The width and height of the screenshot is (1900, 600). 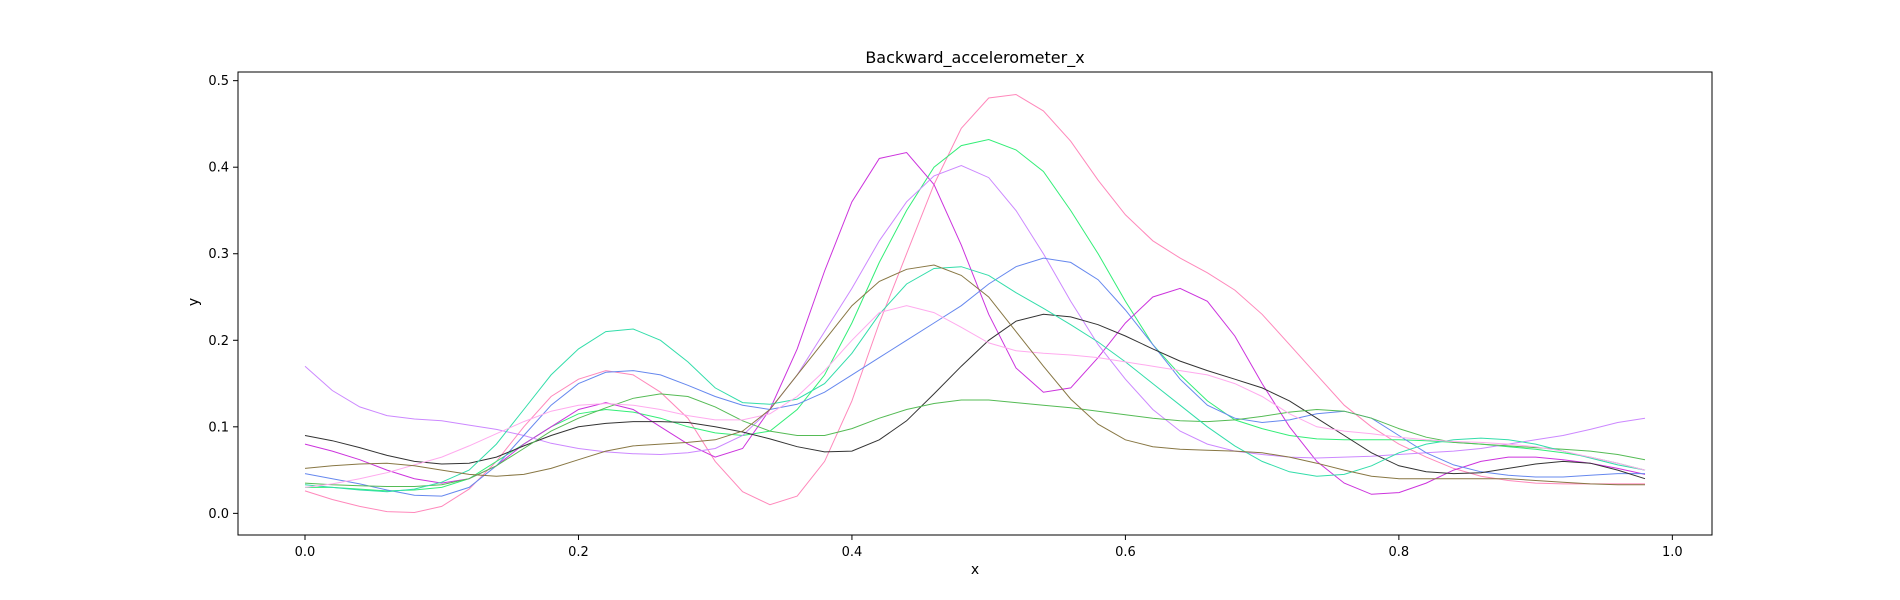 I want to click on y-axis-label: y, so click(x=194, y=302).